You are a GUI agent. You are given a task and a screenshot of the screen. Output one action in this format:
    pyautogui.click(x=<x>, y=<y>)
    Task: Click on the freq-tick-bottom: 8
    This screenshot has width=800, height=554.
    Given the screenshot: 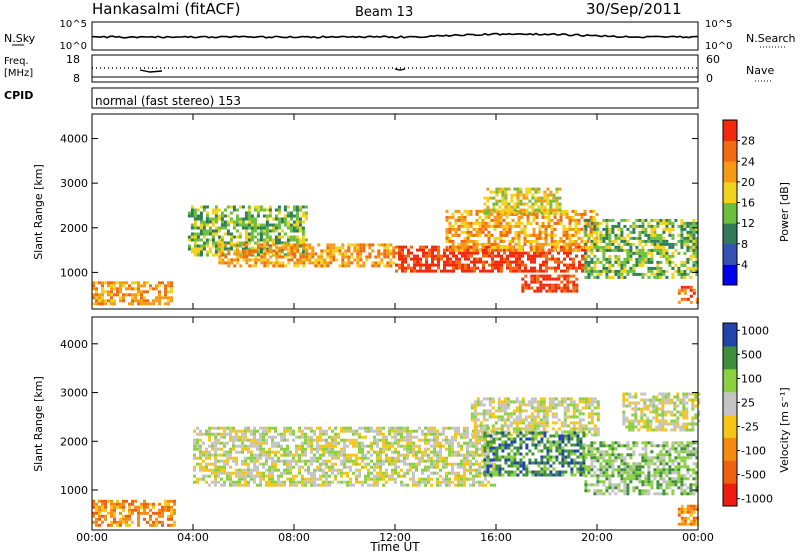 What is the action you would take?
    pyautogui.click(x=76, y=78)
    